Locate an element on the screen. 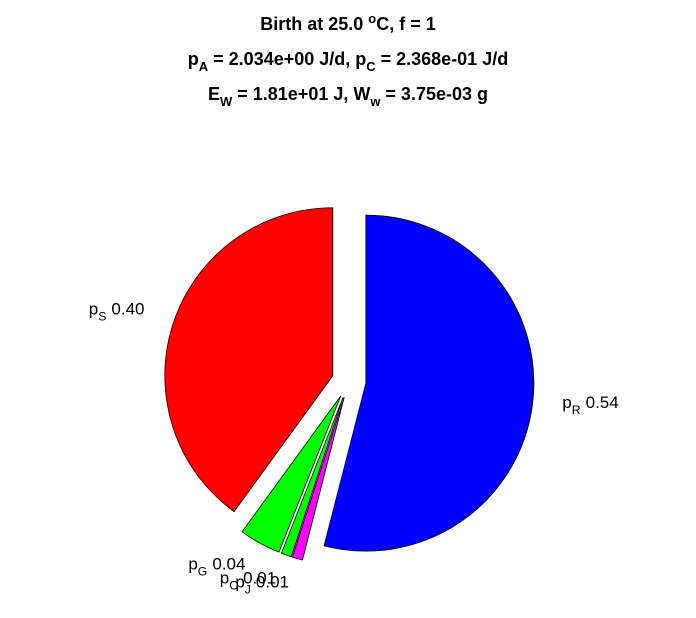 The width and height of the screenshot is (696, 618). text-run: = 2.034e+00 J/d, p is located at coordinates (287, 59).